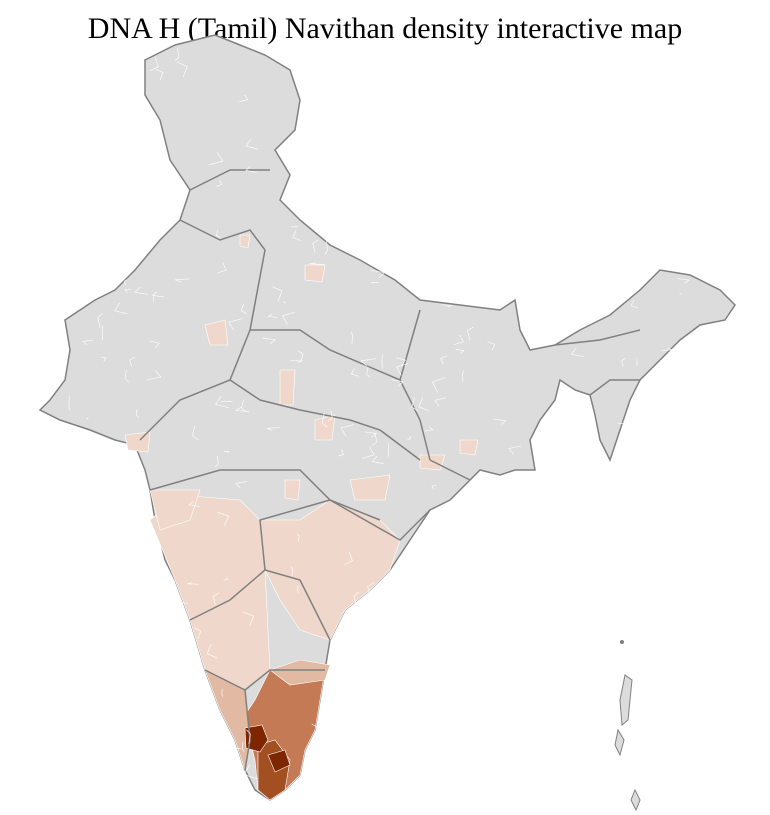 The image size is (770, 815). What do you see at coordinates (627, 726) in the screenshot?
I see `andaman-nicobar-islands` at bounding box center [627, 726].